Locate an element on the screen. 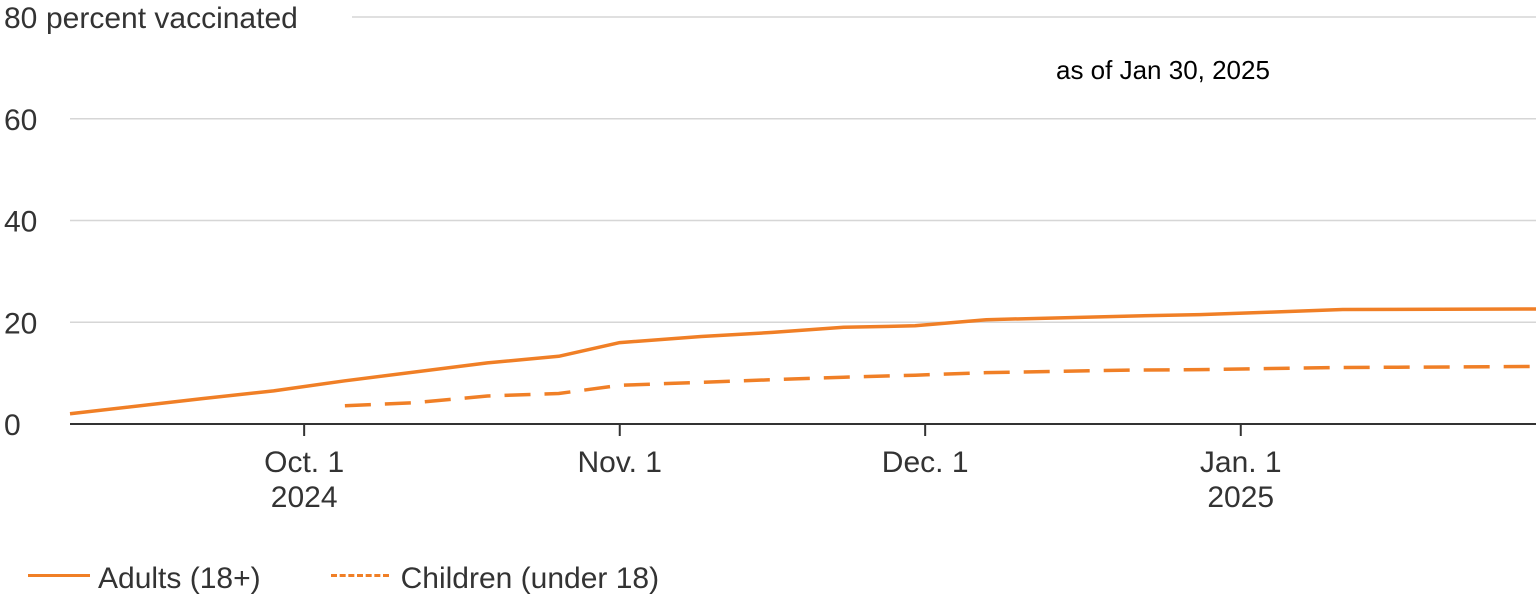  legend-swatch-solid is located at coordinates (59, 575).